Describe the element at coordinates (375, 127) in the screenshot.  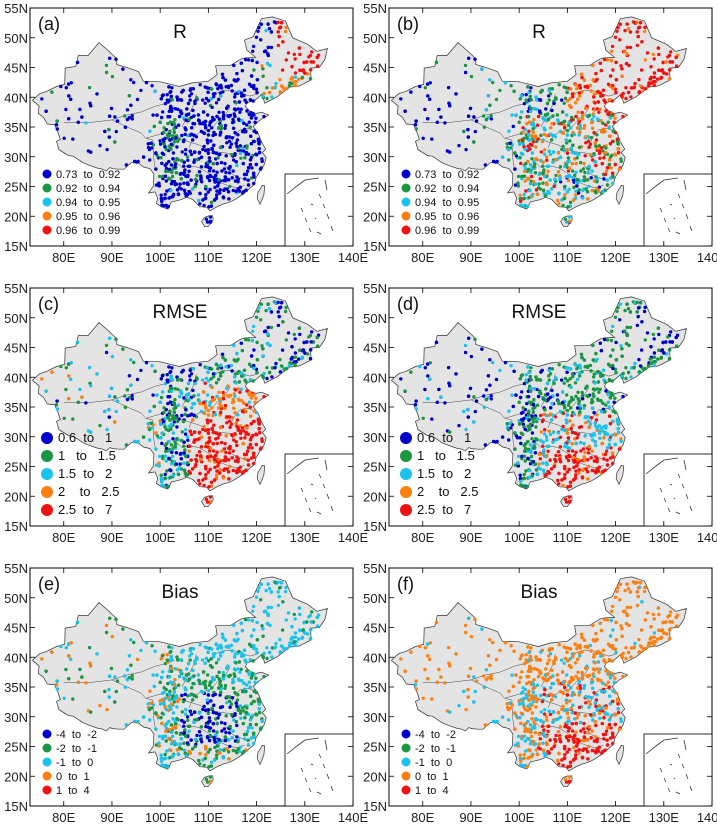
I see `lat-tick-label: 35N` at that location.